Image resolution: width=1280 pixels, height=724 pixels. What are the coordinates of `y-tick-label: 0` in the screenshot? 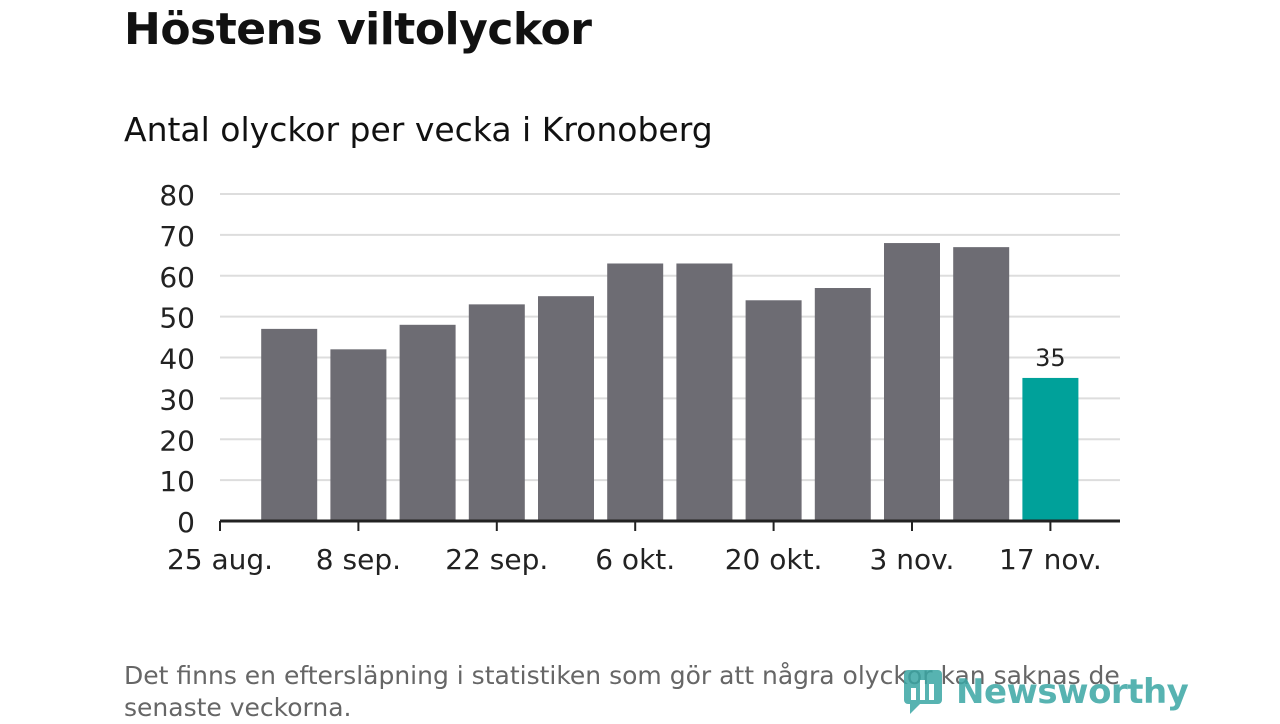 It's located at (186, 522).